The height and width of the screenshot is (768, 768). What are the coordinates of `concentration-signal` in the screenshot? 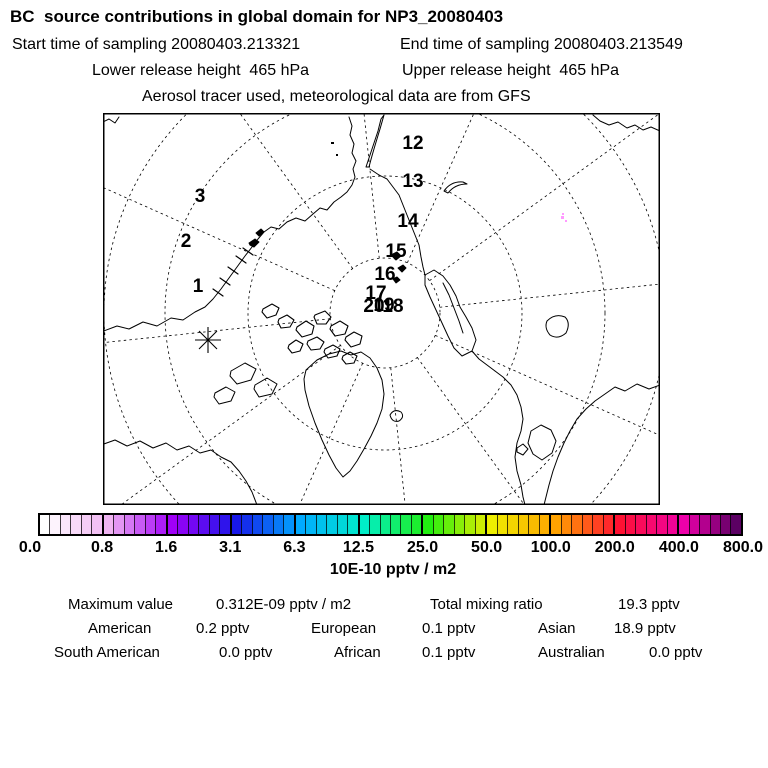 It's located at (564, 217).